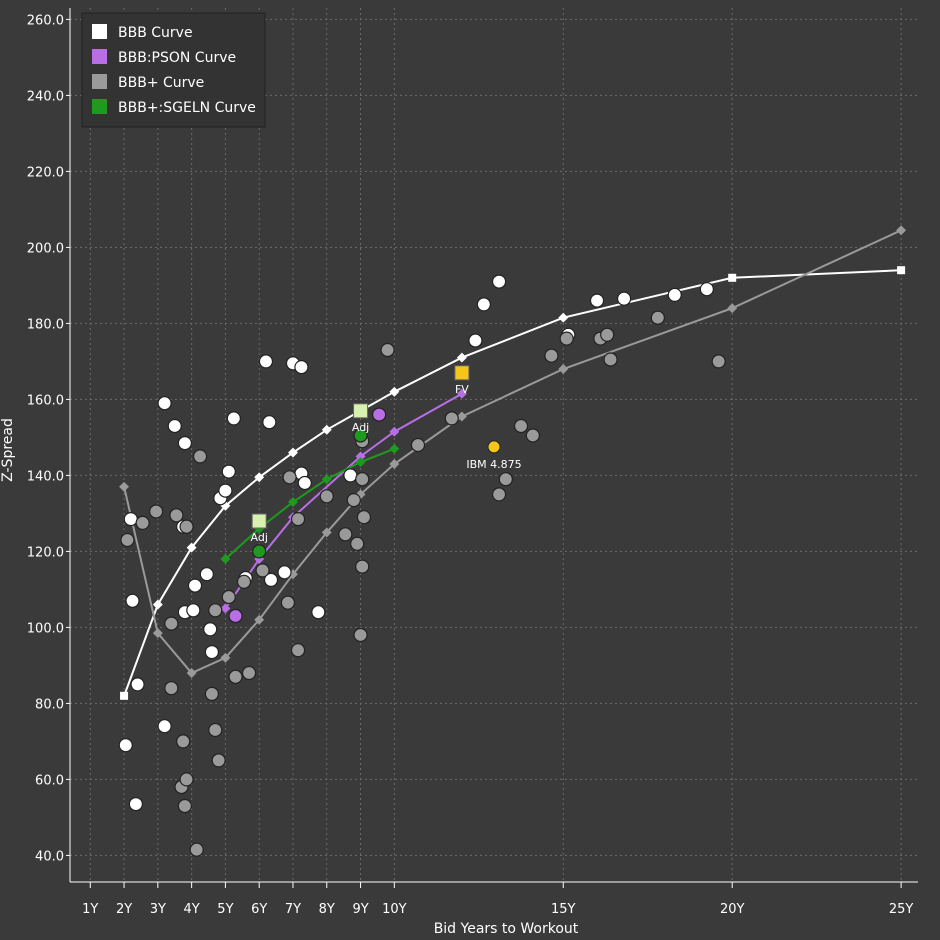 The height and width of the screenshot is (940, 940). Describe the element at coordinates (563, 909) in the screenshot. I see `x-tick-label: 15Y` at that location.